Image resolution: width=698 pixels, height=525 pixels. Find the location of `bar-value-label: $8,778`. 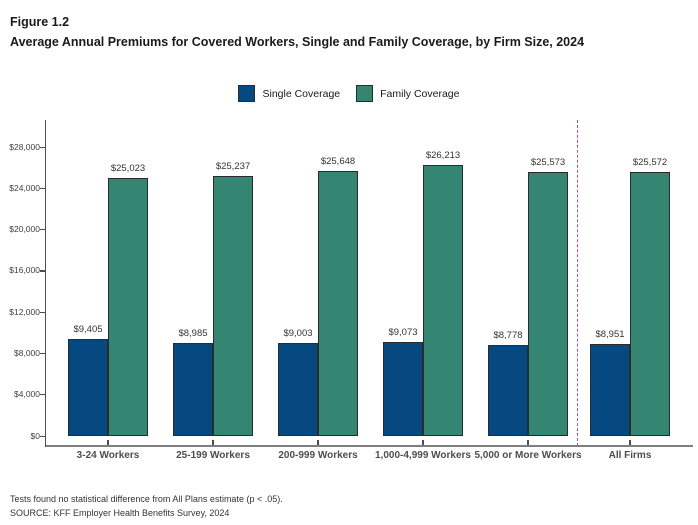

bar-value-label: $8,778 is located at coordinates (508, 335).